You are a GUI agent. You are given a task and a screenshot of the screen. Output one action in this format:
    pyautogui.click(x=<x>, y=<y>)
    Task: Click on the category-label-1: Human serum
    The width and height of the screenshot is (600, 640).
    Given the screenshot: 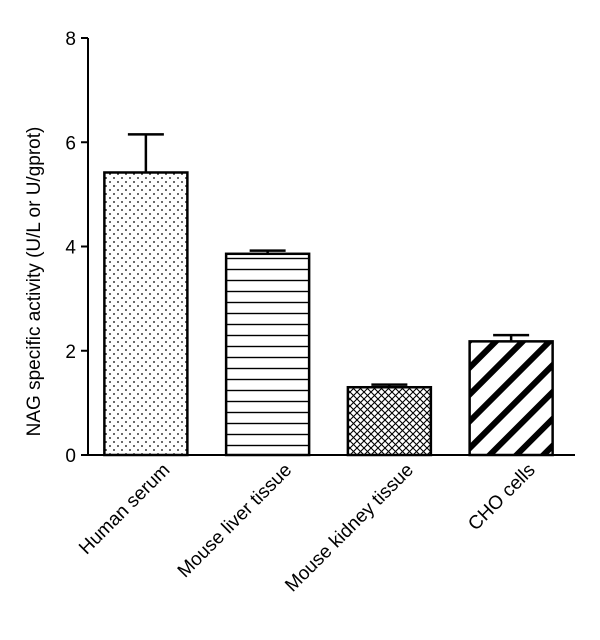 What is the action you would take?
    pyautogui.click(x=124, y=509)
    